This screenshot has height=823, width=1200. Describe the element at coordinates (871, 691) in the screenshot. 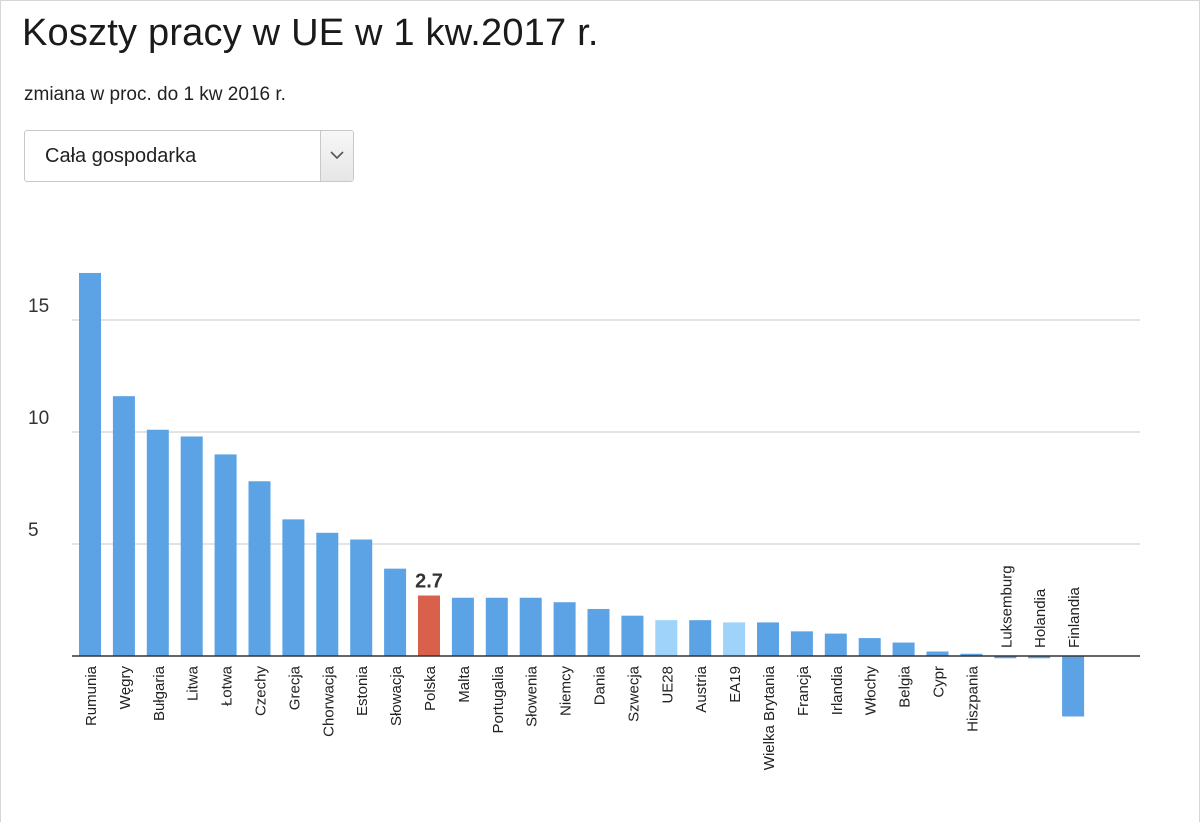

I see `category-label: Włochy` at that location.